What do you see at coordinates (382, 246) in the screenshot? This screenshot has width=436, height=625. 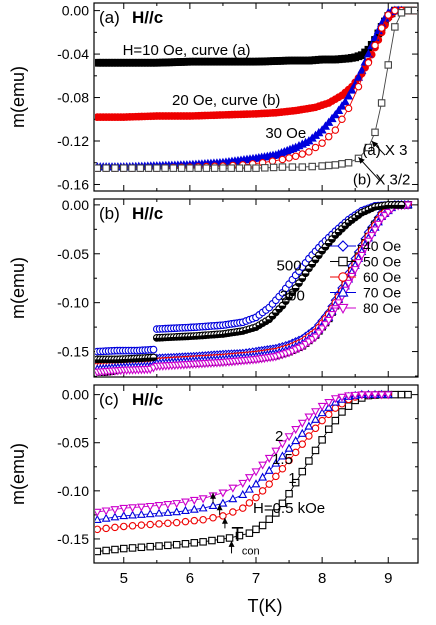 I see `legend-label: 40 Oe` at bounding box center [382, 246].